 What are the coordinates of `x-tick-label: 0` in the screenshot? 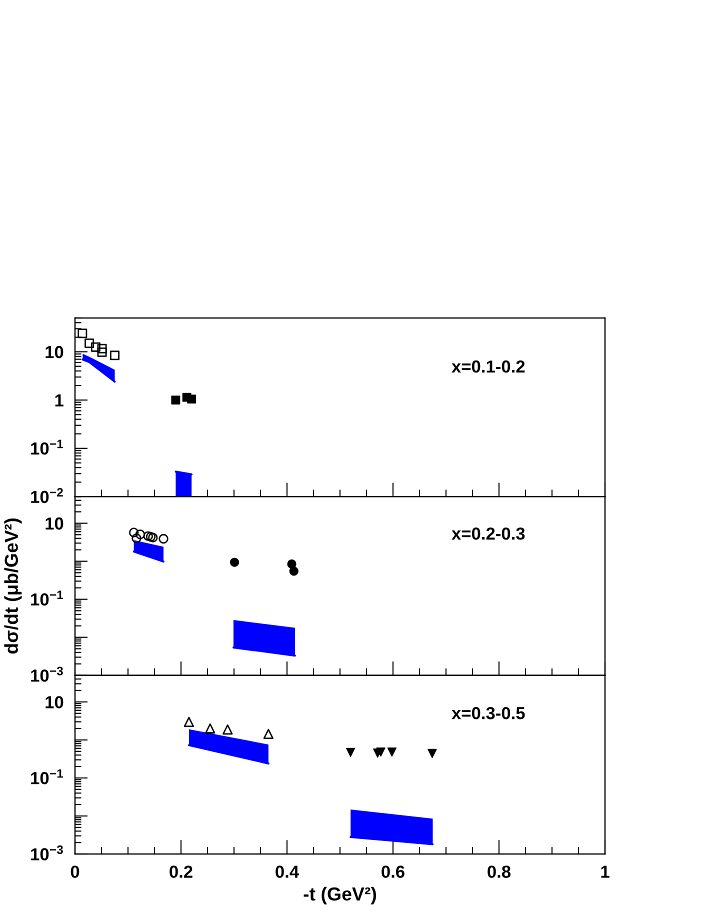 It's located at (75, 872).